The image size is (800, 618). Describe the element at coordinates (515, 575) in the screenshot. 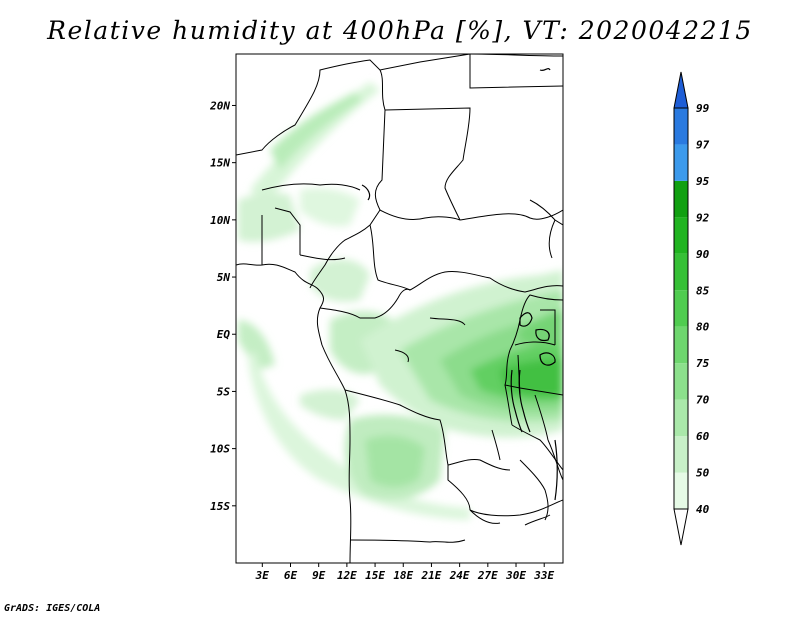

I see `lon-tick-label: 30E` at that location.